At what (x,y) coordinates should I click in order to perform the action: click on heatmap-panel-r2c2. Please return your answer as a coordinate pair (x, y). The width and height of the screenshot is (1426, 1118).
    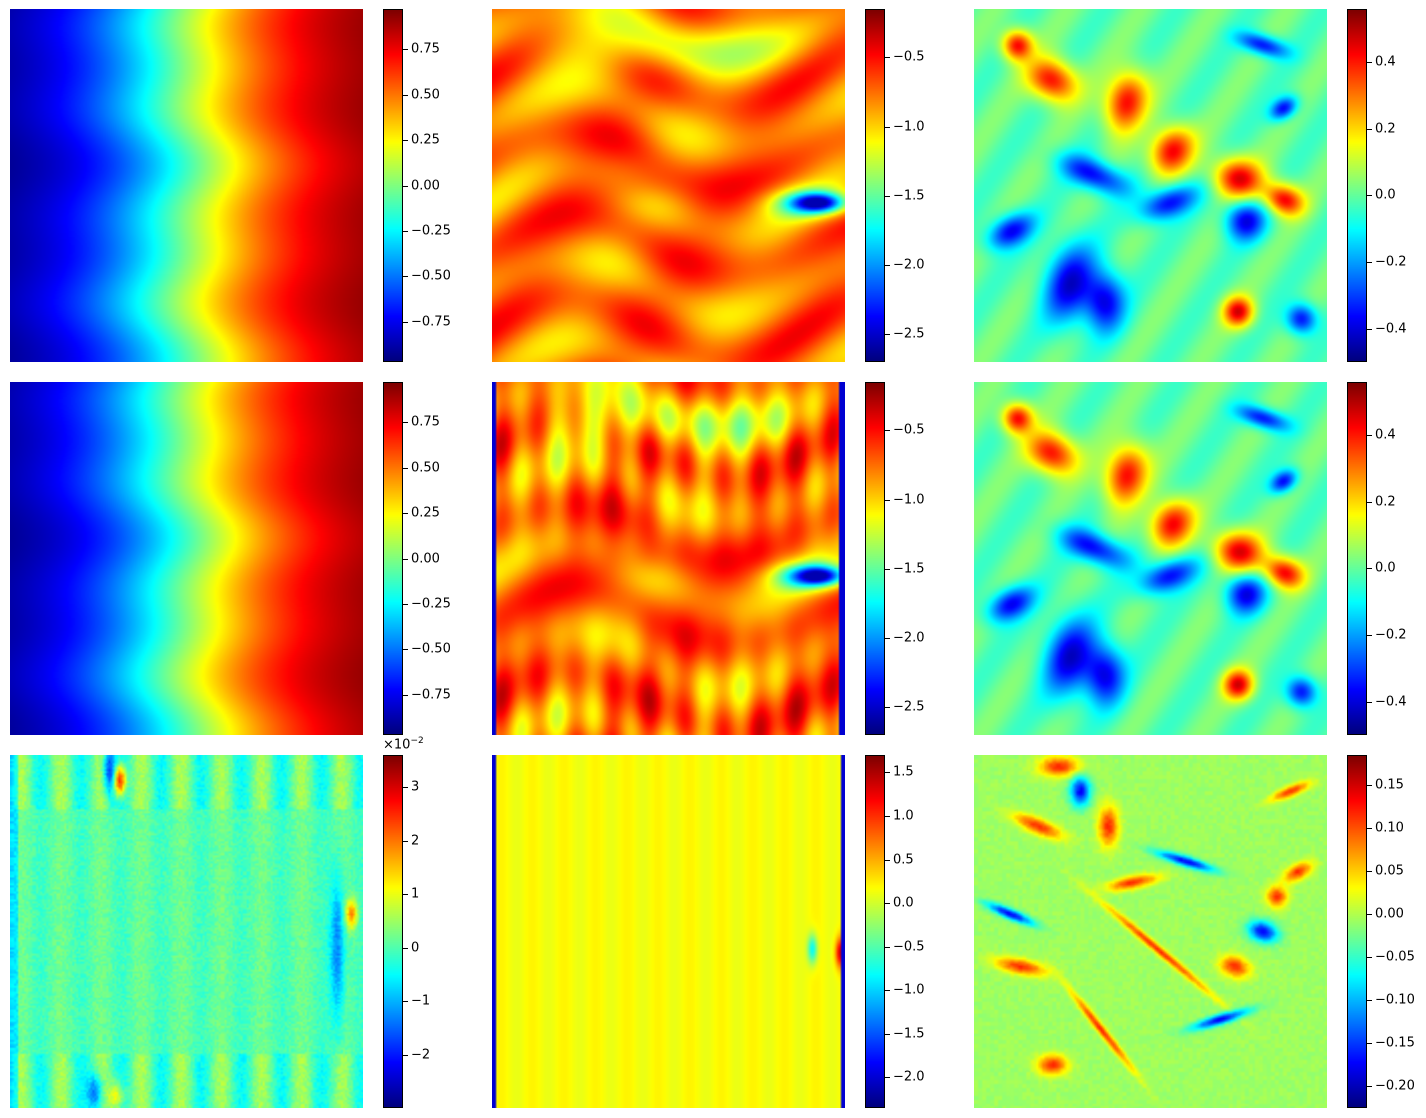
    Looking at the image, I should click on (1150, 931).